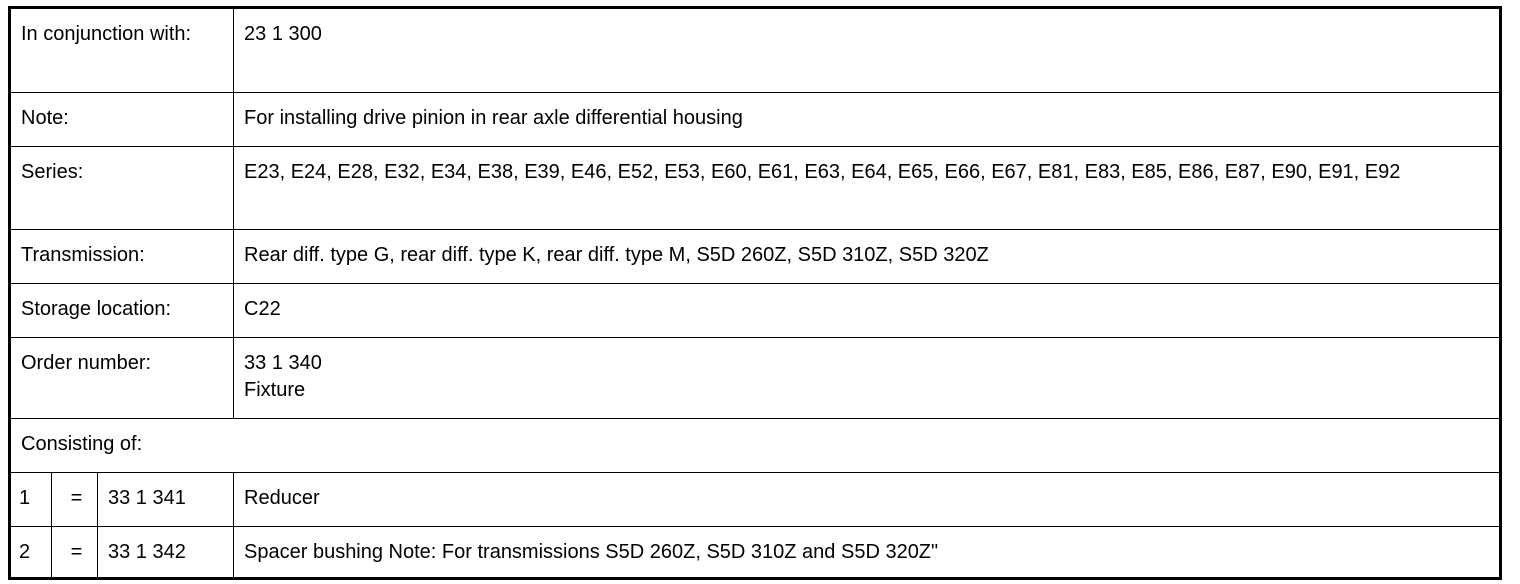  I want to click on label-cell: Series:, so click(121, 188).